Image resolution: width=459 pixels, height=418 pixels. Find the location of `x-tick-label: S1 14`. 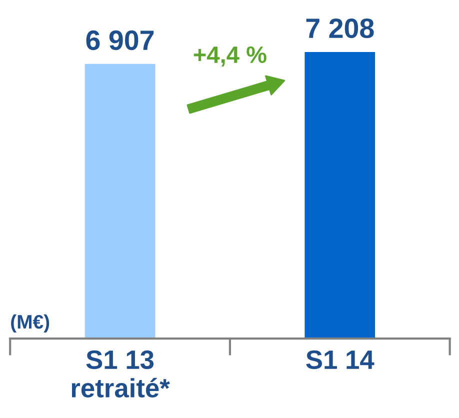

x-tick-label: S1 14 is located at coordinates (340, 360).